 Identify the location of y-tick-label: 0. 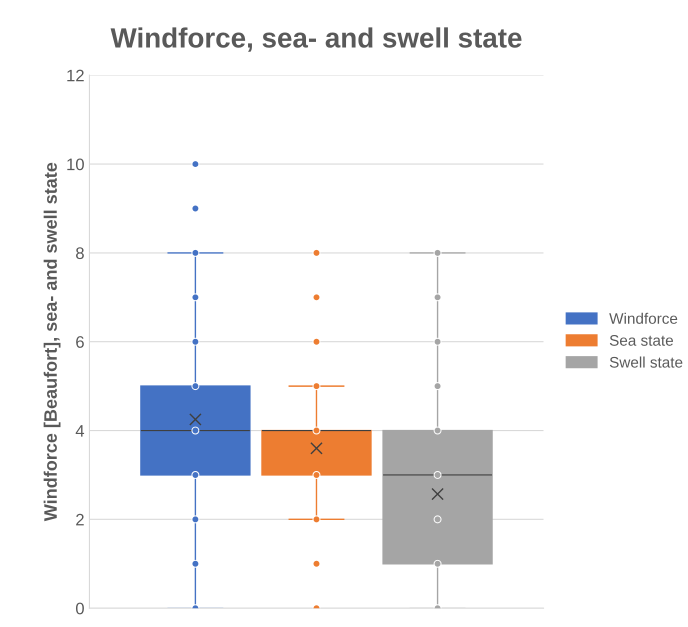
(80, 608).